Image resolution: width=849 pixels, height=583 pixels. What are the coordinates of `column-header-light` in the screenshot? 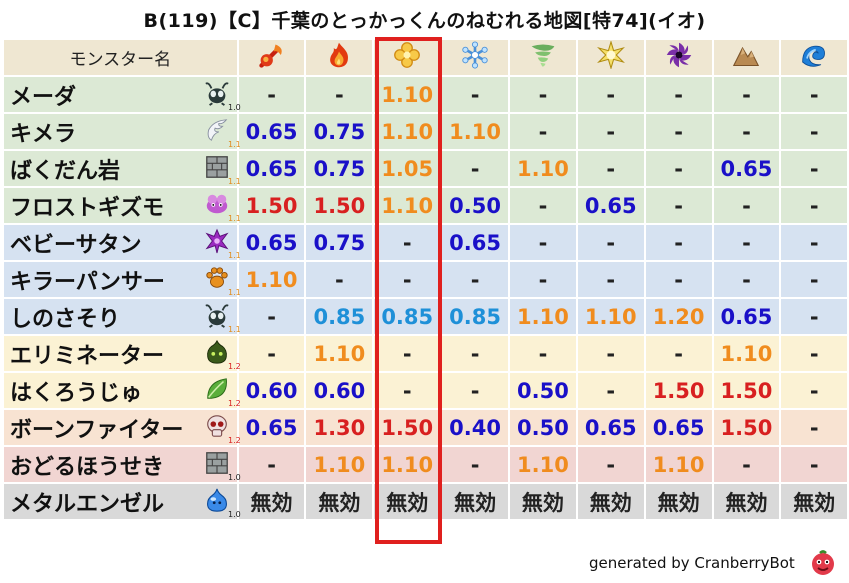 It's located at (407, 57).